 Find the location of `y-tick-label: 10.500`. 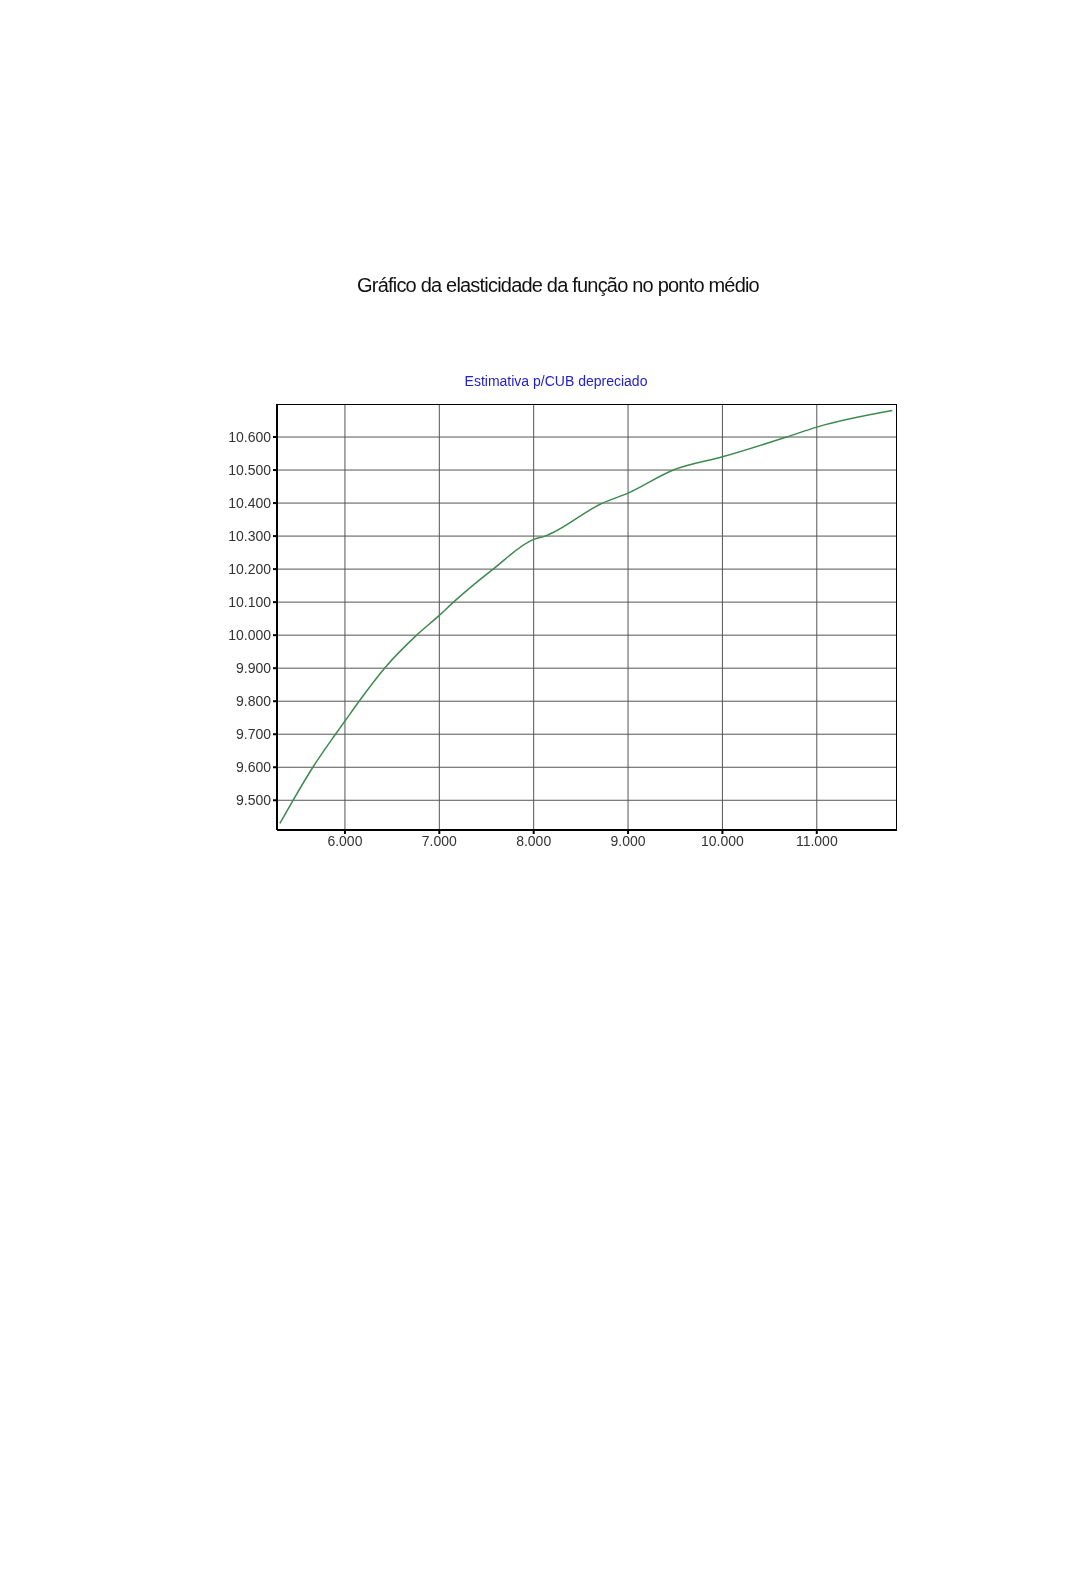

y-tick-label: 10.500 is located at coordinates (250, 470).